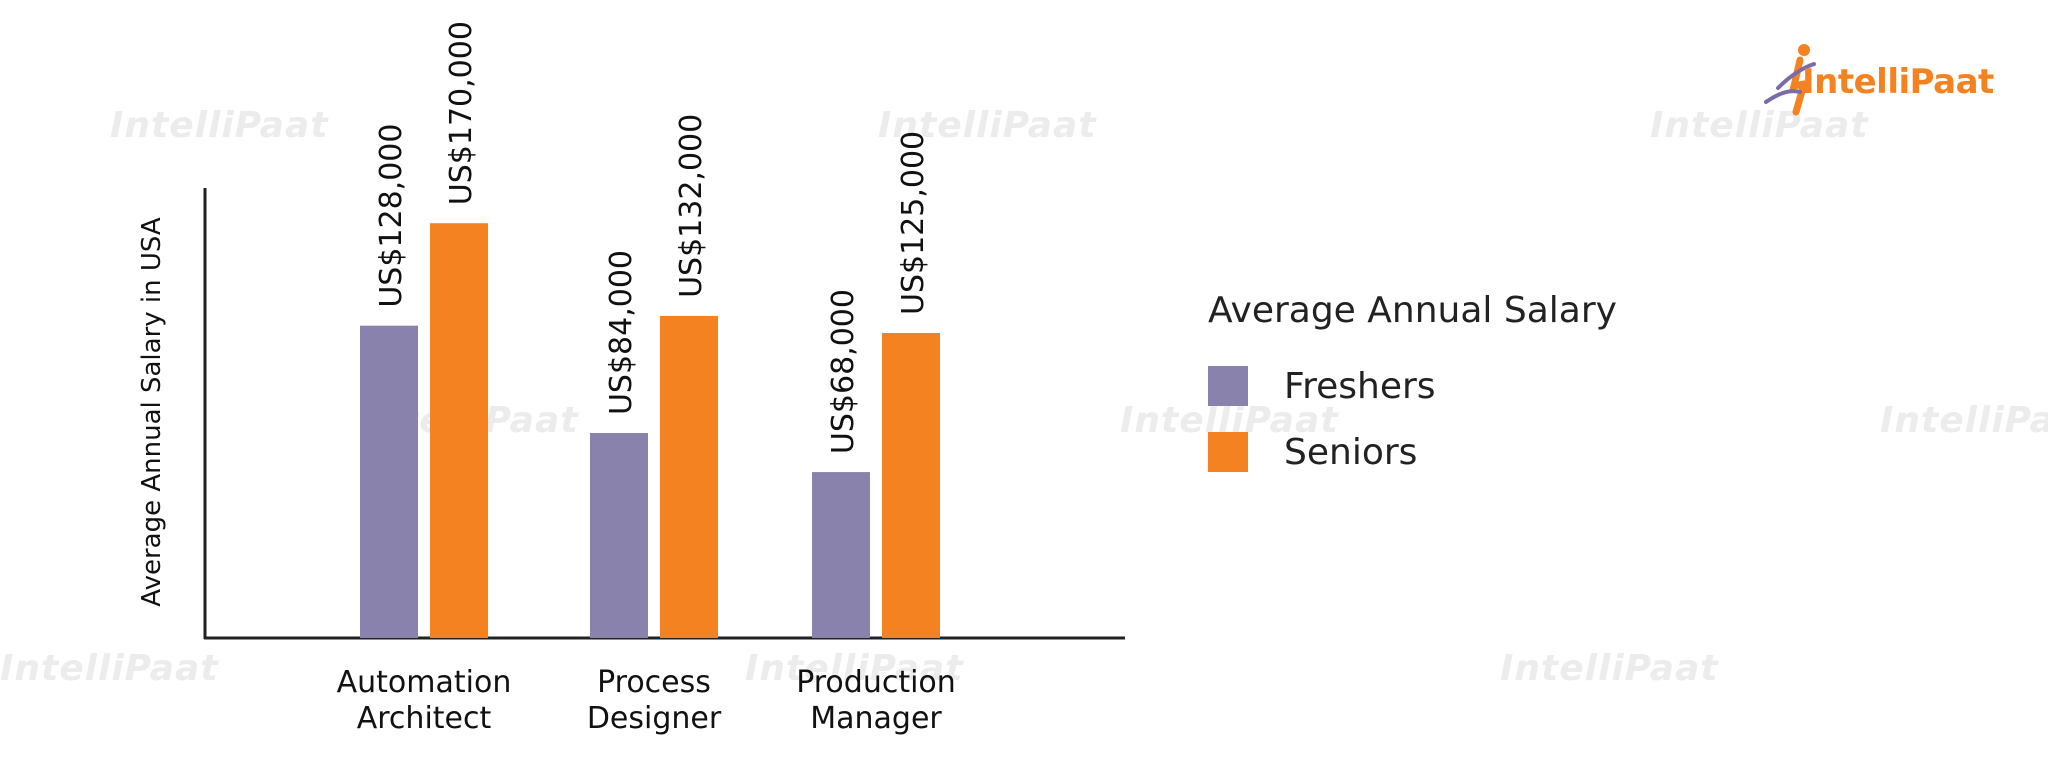 The width and height of the screenshot is (2048, 768). I want to click on bar-value-label: US$68,000, so click(843, 371).